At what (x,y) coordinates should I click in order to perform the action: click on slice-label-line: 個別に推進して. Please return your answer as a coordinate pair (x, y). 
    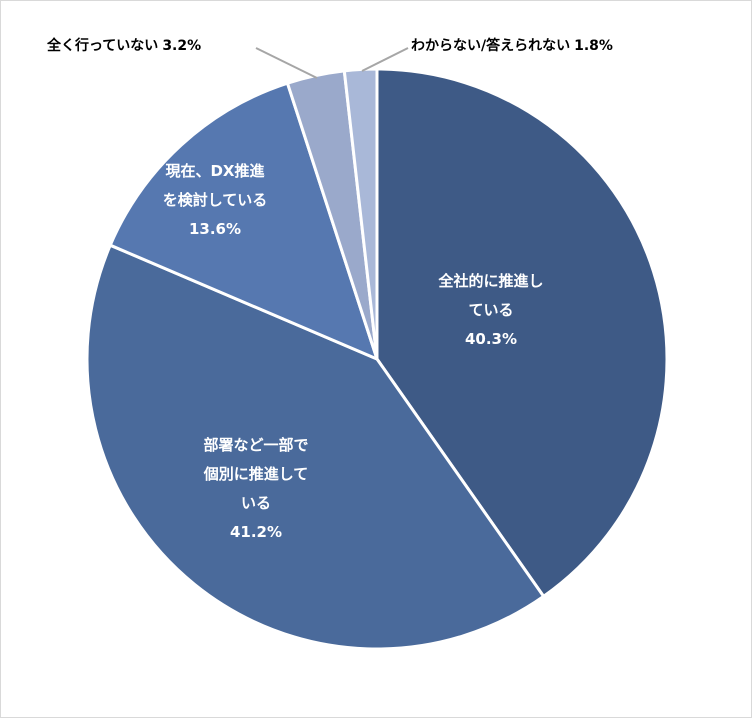
    Looking at the image, I should click on (256, 474).